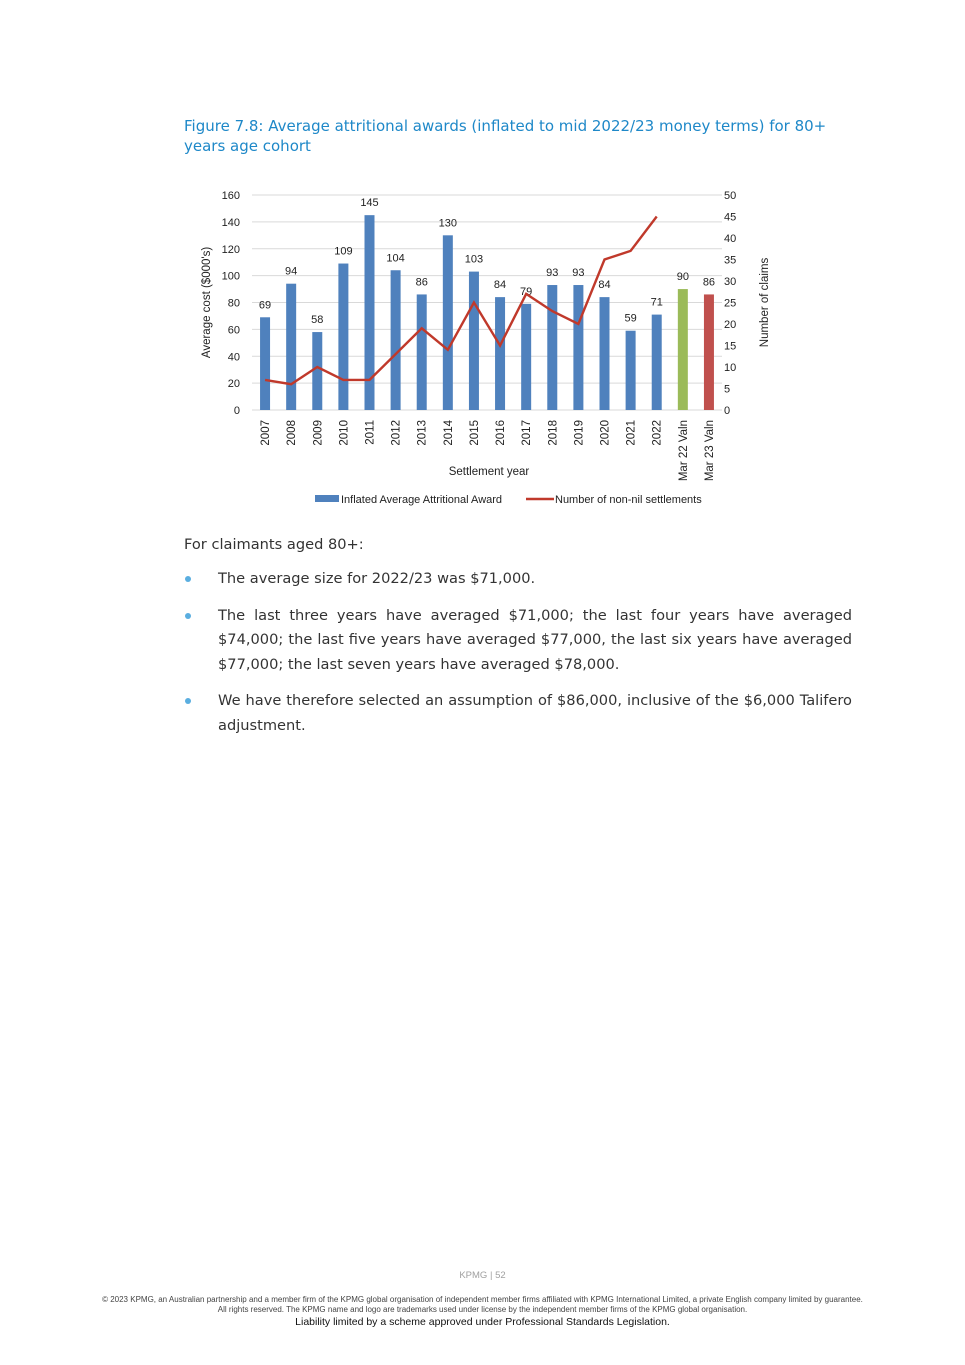 Image resolution: width=965 pixels, height=1365 pixels. I want to click on y2-tick-label: 10, so click(730, 368).